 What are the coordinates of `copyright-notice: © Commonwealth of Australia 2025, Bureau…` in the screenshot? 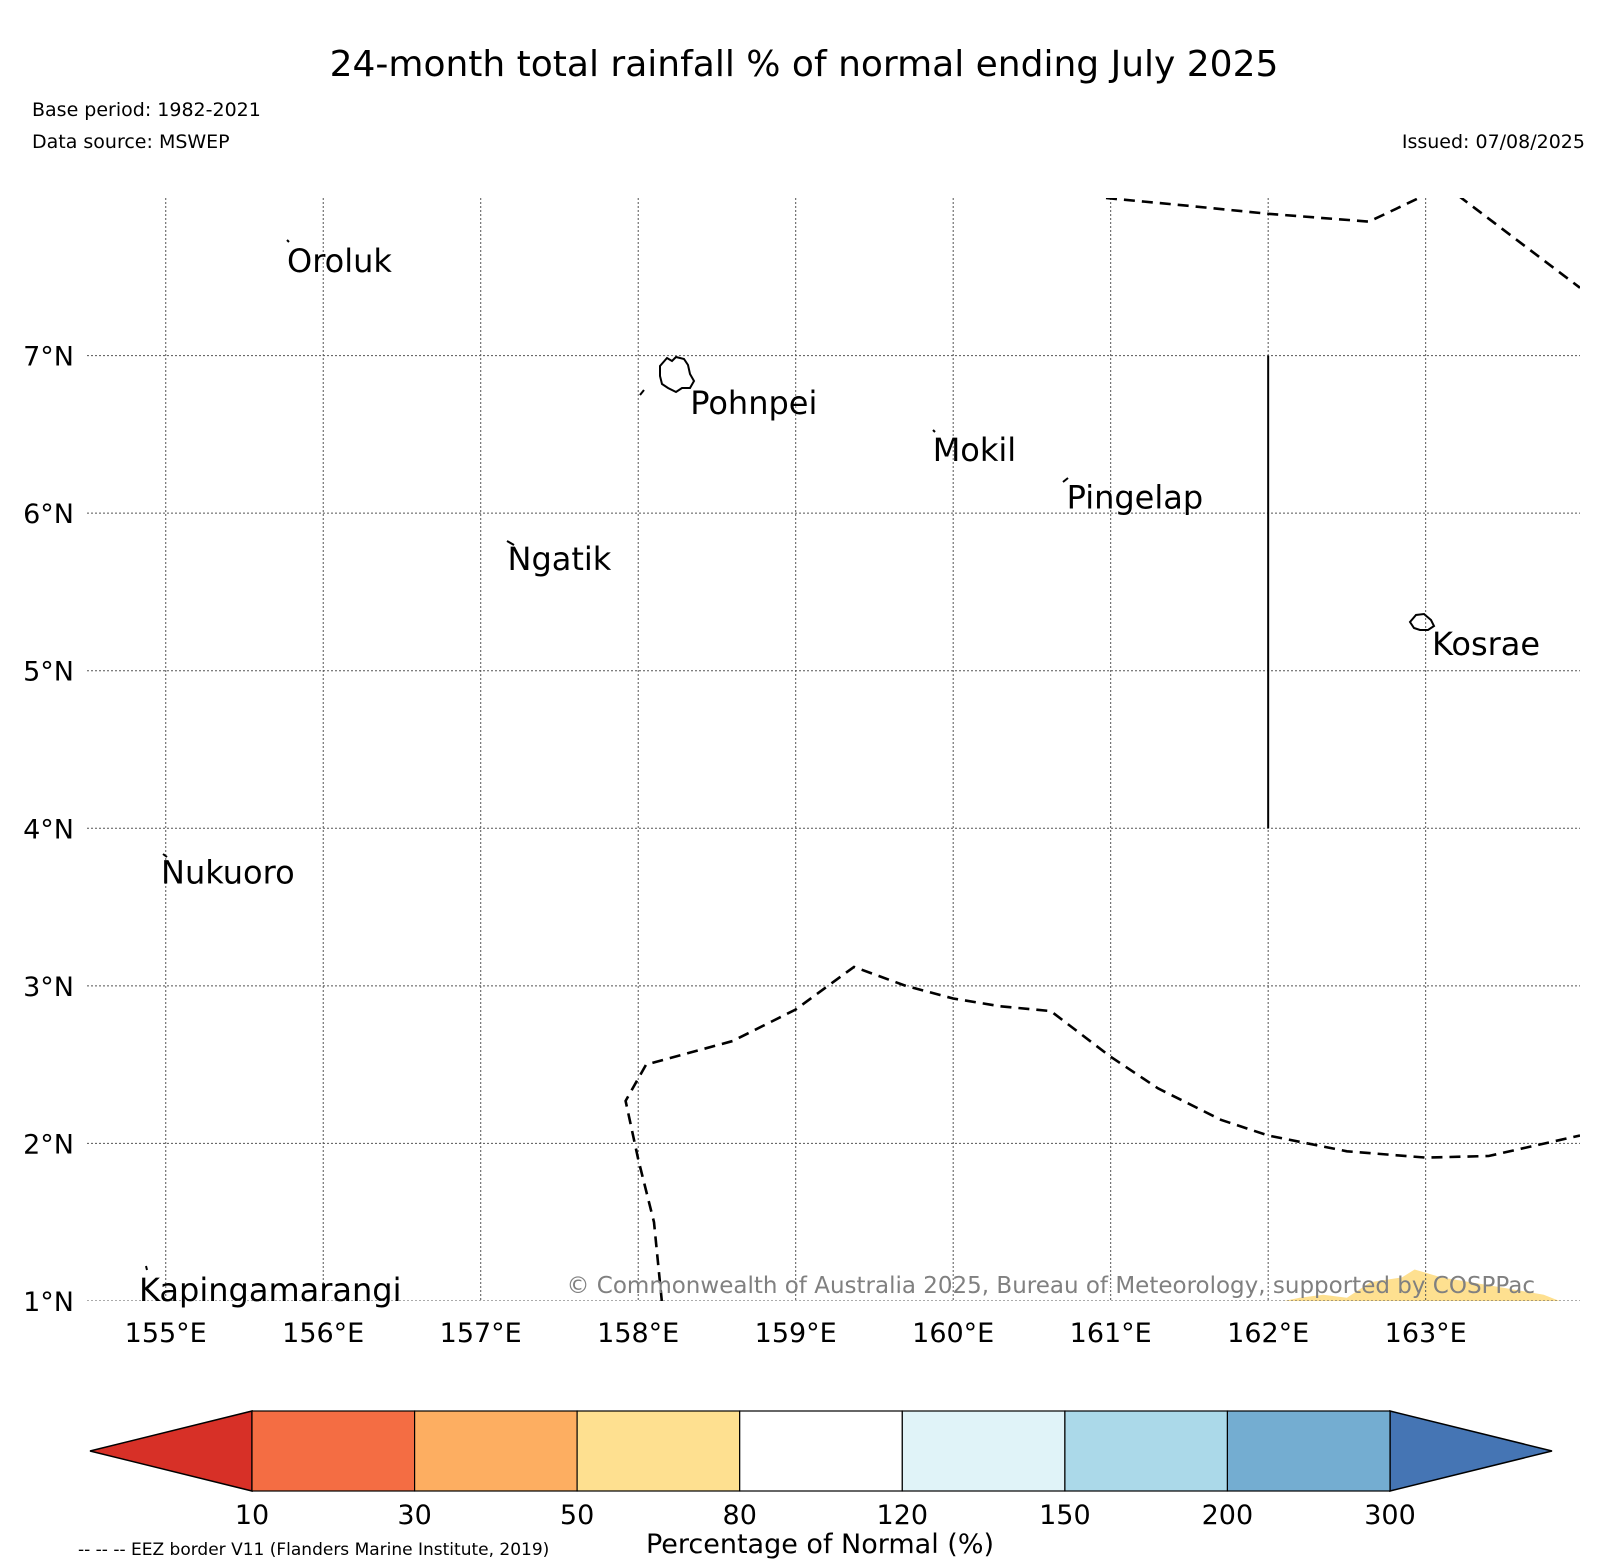 It's located at (1050, 1286).